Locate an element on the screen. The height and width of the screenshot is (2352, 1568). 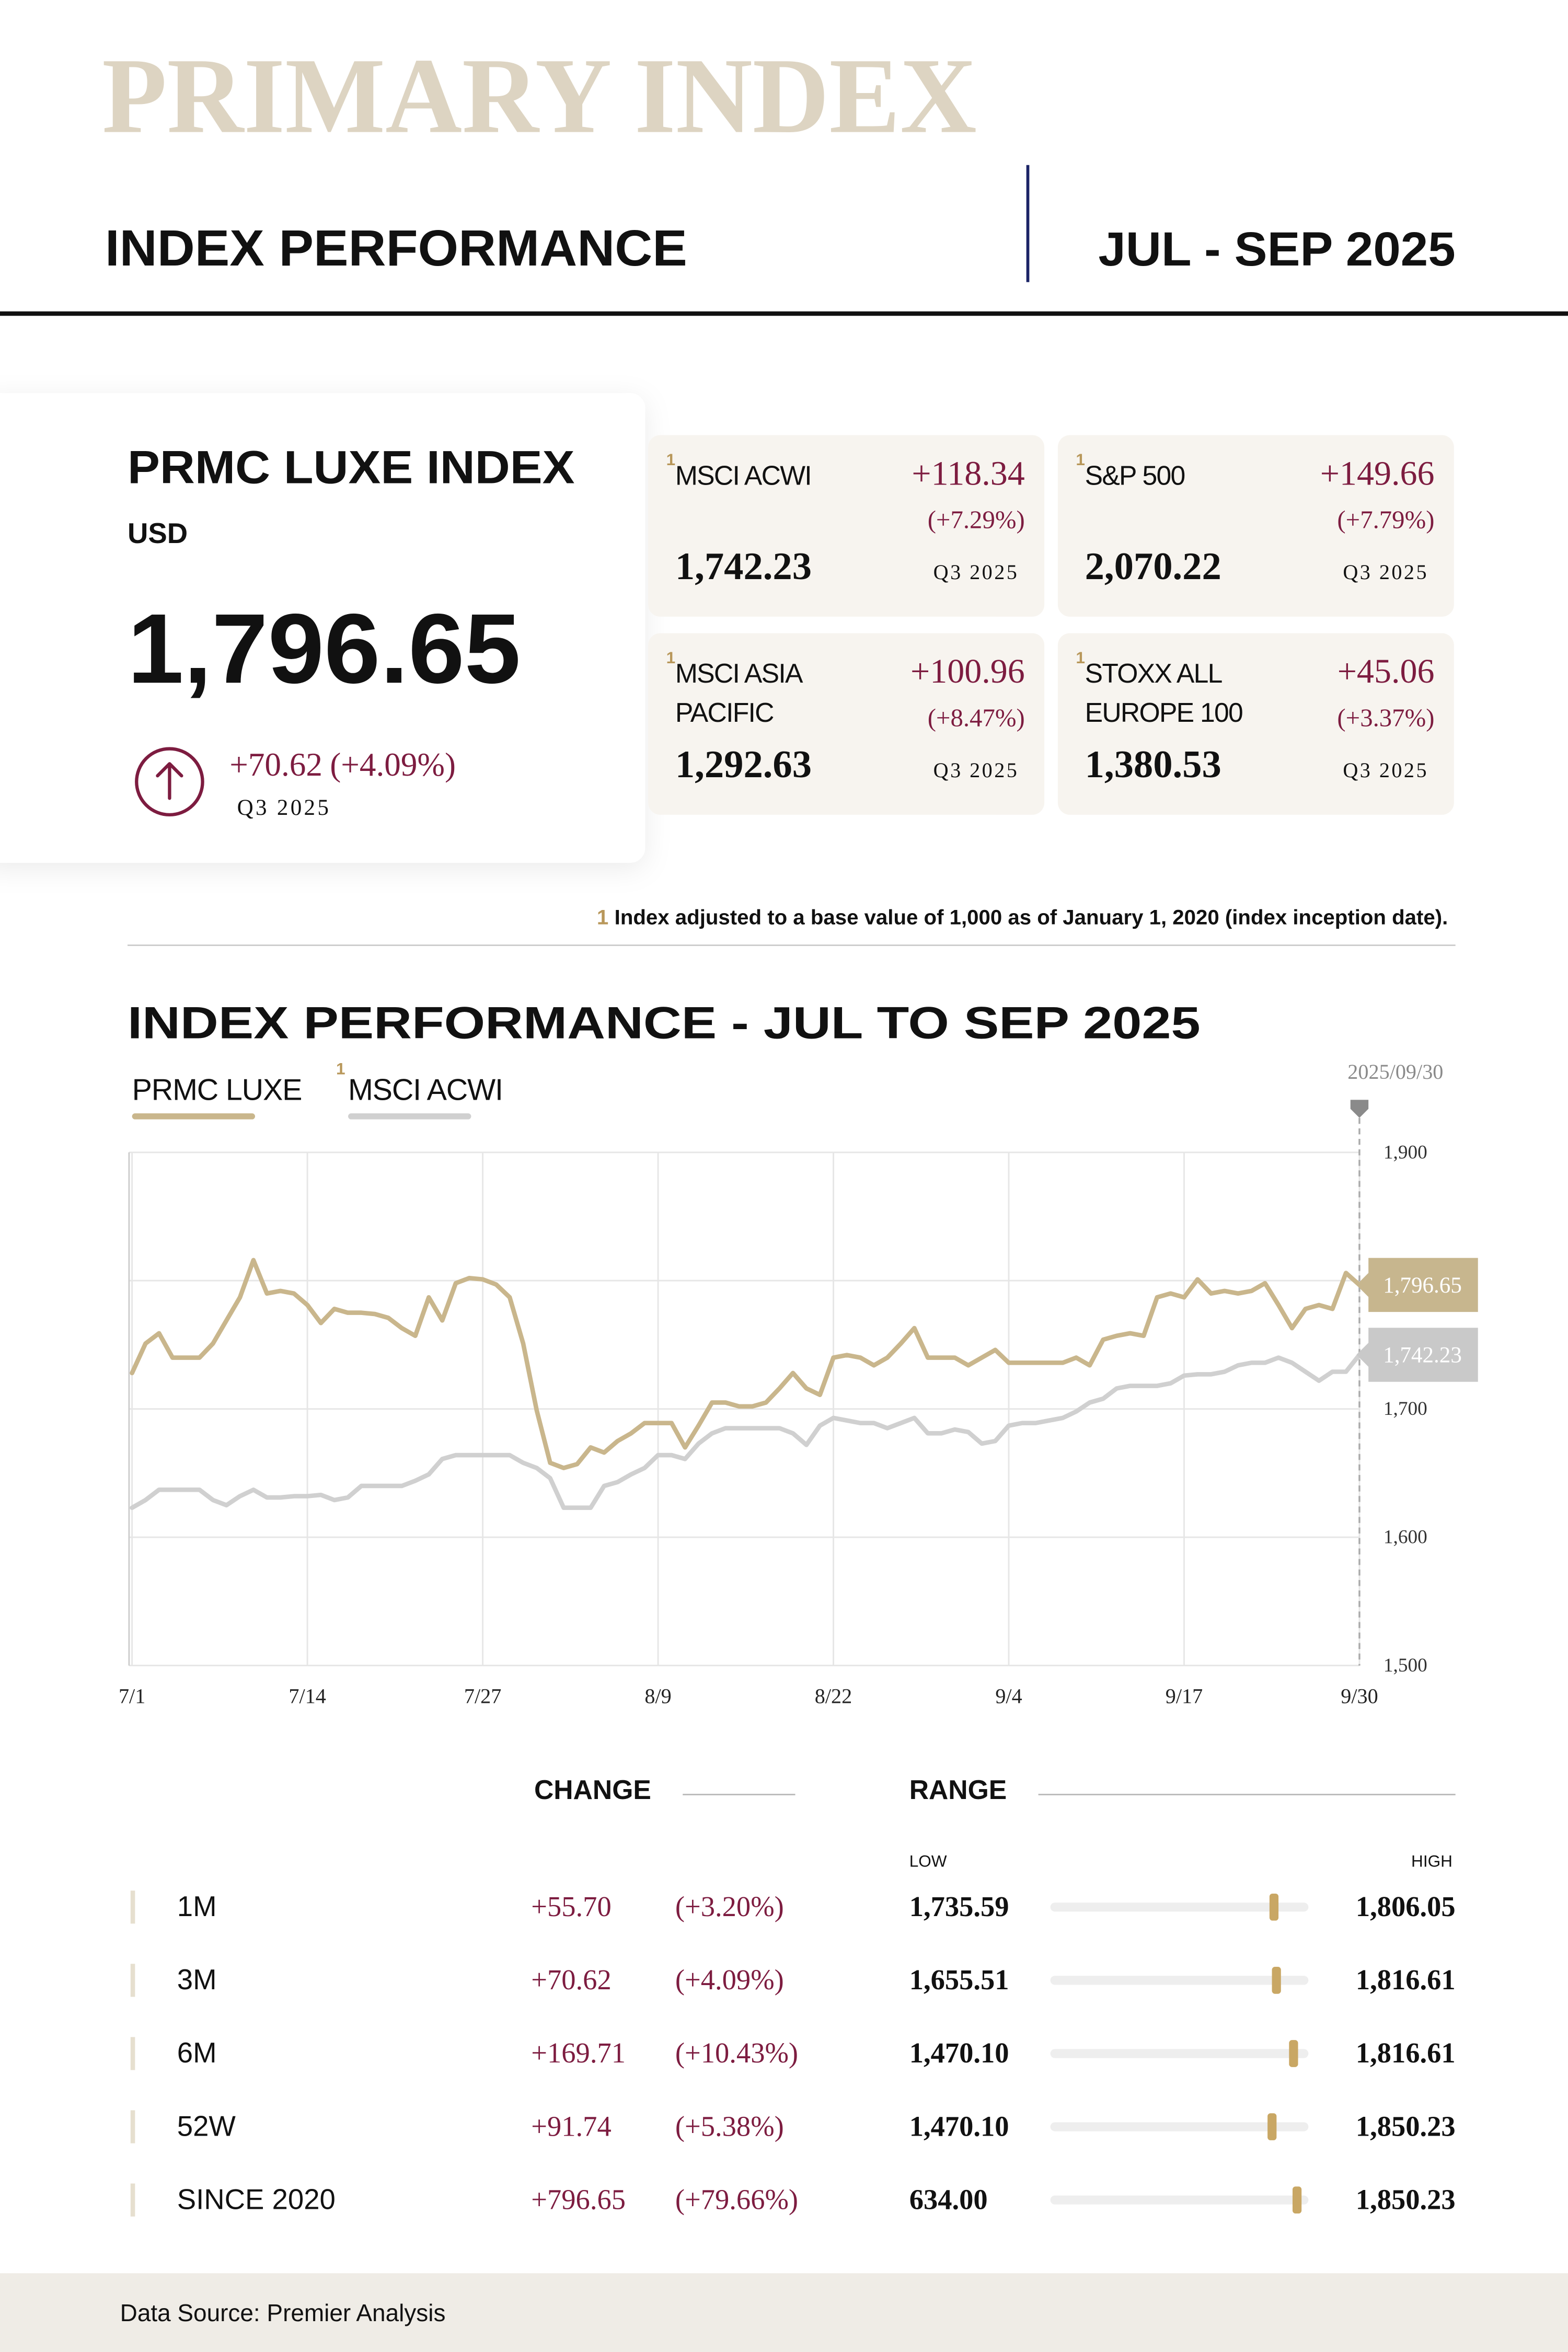
period-label: 6M is located at coordinates (197, 2053).